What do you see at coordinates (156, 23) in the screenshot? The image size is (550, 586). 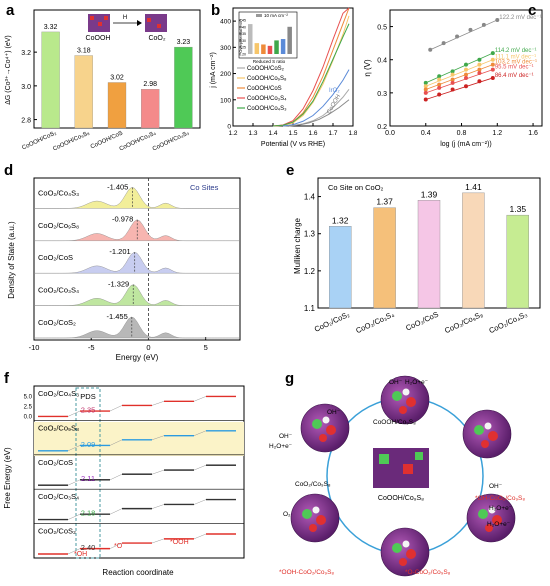 I see `inset-crystal-coo2` at bounding box center [156, 23].